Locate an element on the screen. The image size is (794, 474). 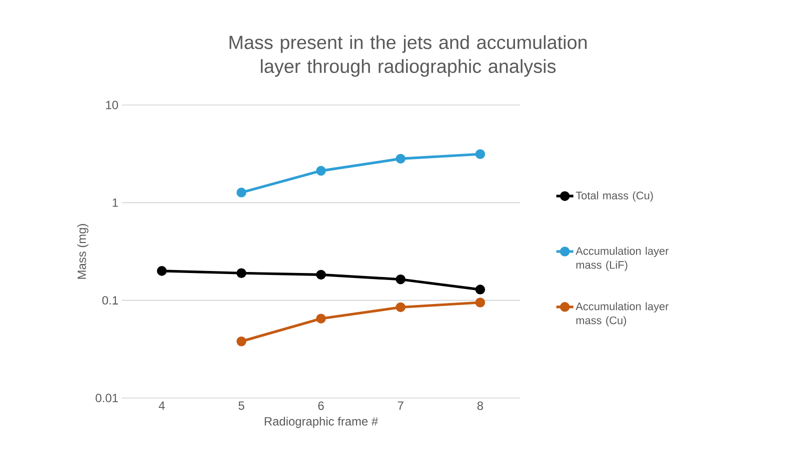
x-axis-title: Radiographic frame # is located at coordinates (321, 422).